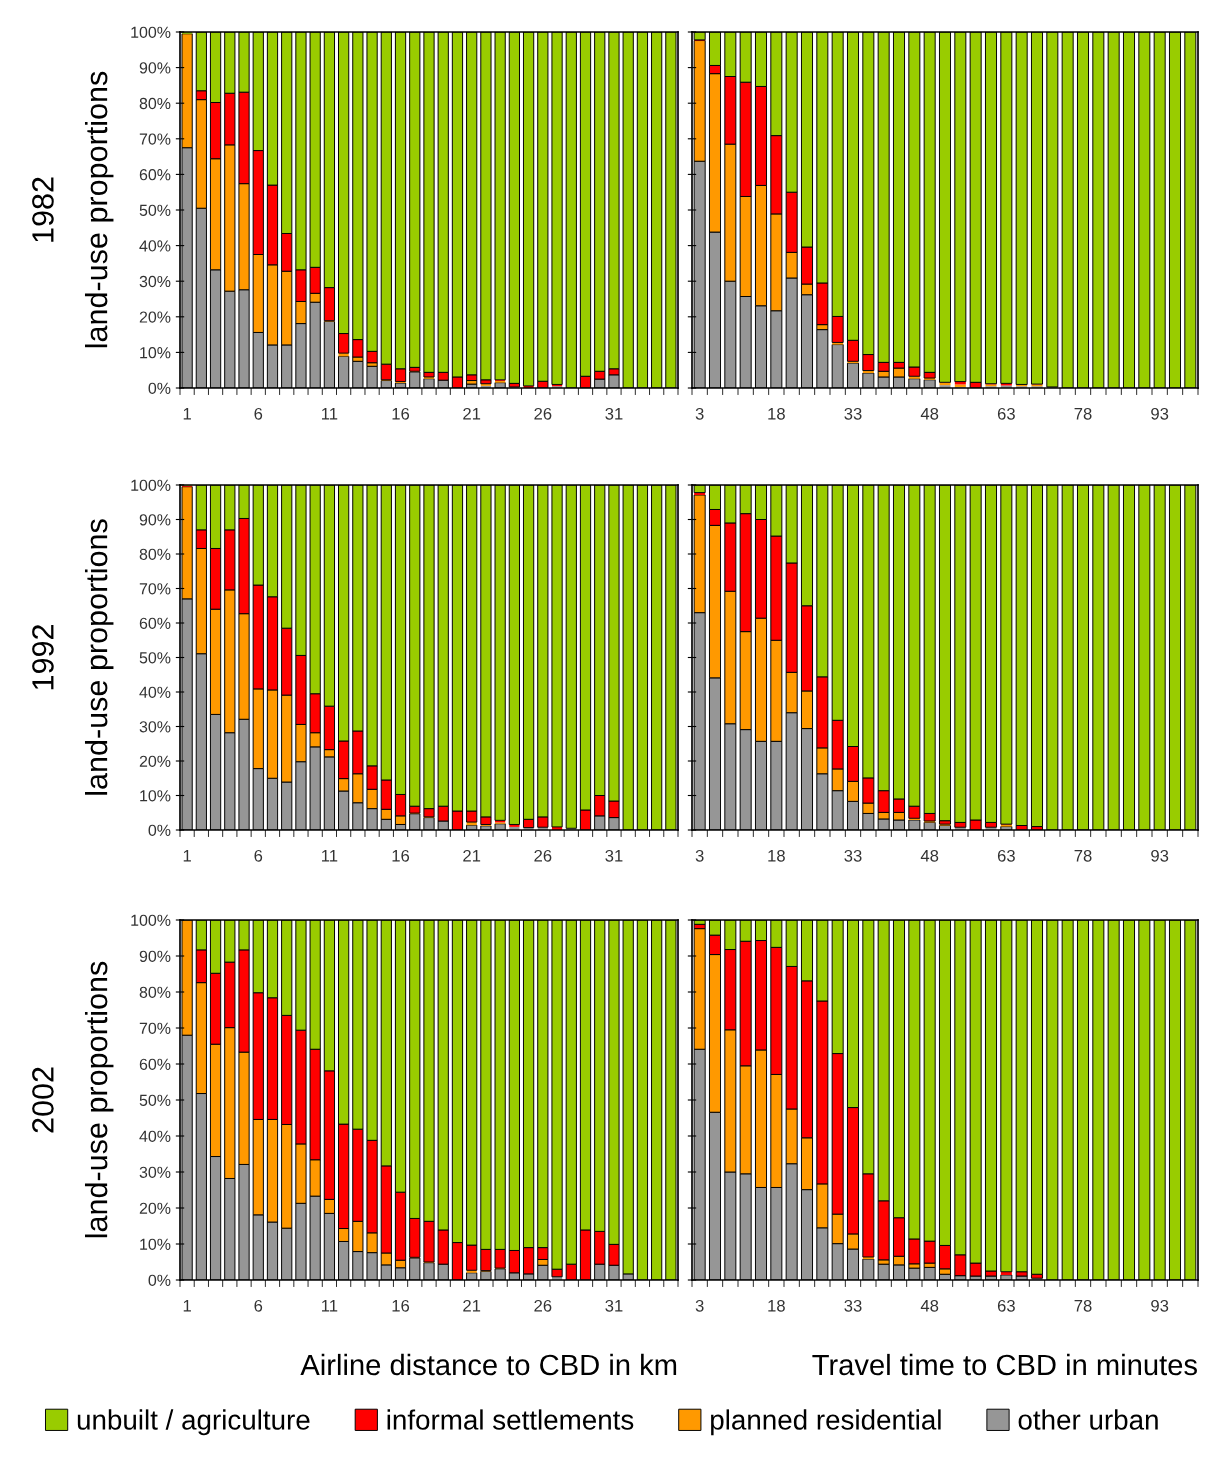 This screenshot has height=1475, width=1205. I want to click on text: 1982, so click(43, 209).